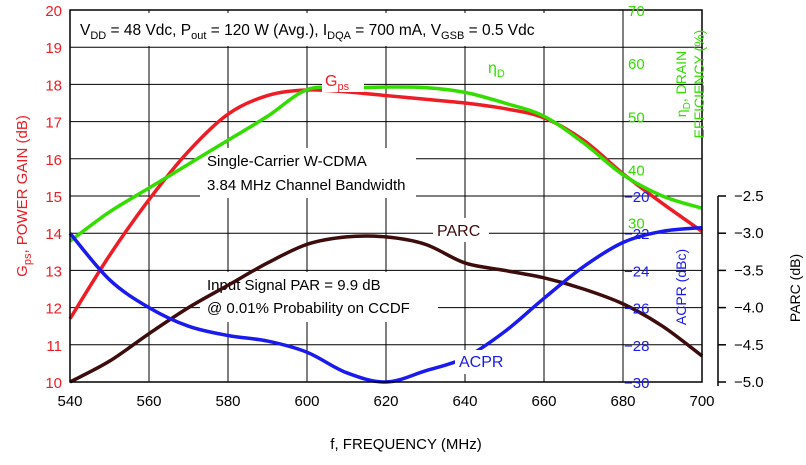 This screenshot has height=465, width=806. I want to click on header-box, so click(346, 29).